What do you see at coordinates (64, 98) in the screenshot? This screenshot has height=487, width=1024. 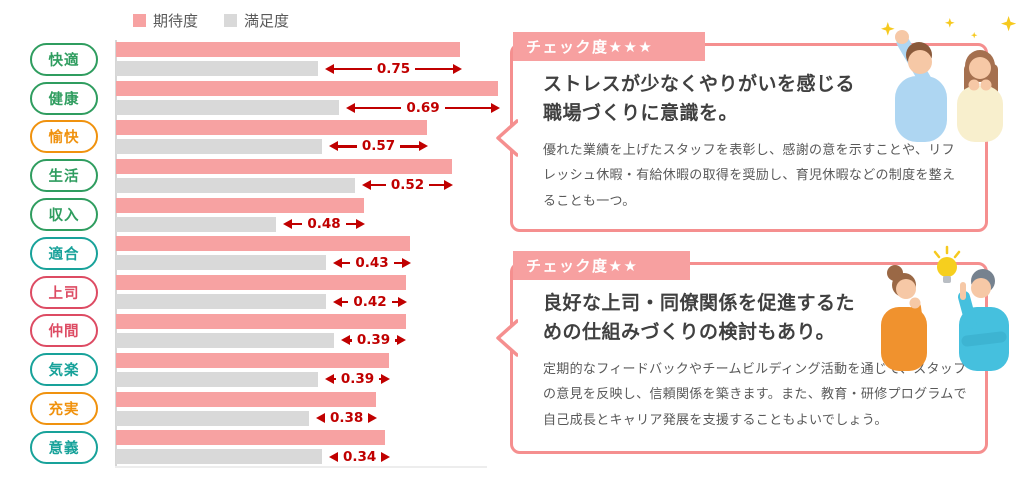 I see `category-pill-2: 健康` at bounding box center [64, 98].